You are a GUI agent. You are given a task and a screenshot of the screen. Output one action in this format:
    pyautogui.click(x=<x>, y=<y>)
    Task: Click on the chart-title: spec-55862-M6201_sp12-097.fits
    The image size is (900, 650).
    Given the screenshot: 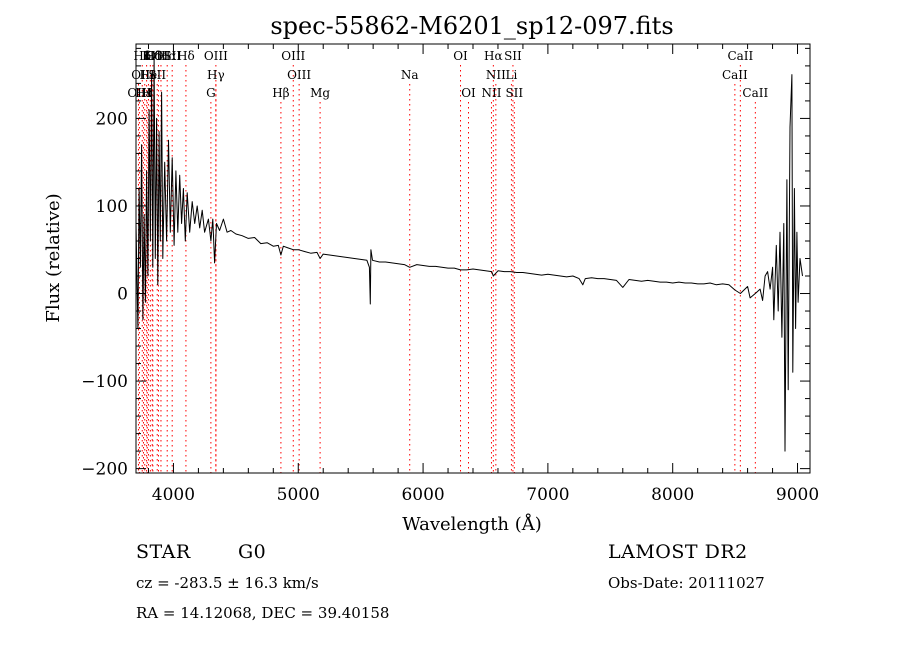 What is the action you would take?
    pyautogui.click(x=471, y=26)
    